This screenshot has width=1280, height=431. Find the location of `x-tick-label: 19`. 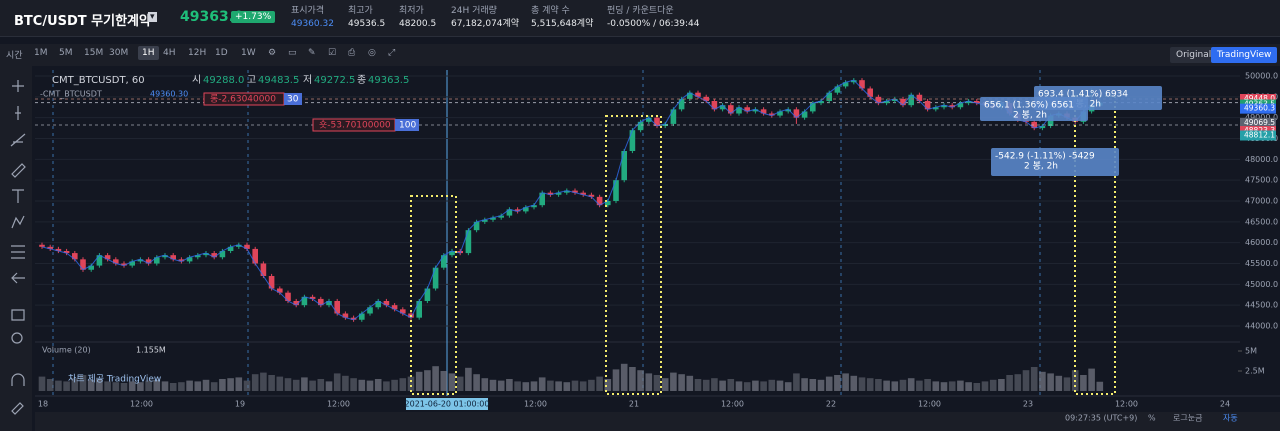

x-tick-label: 19 is located at coordinates (240, 404).